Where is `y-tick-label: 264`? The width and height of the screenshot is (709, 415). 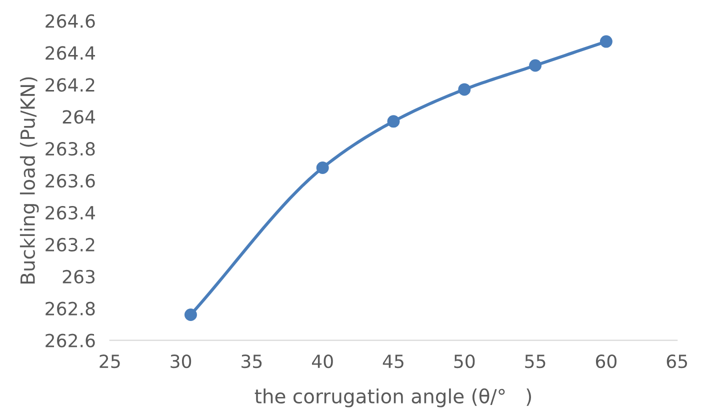
y-tick-label: 264 is located at coordinates (78, 117).